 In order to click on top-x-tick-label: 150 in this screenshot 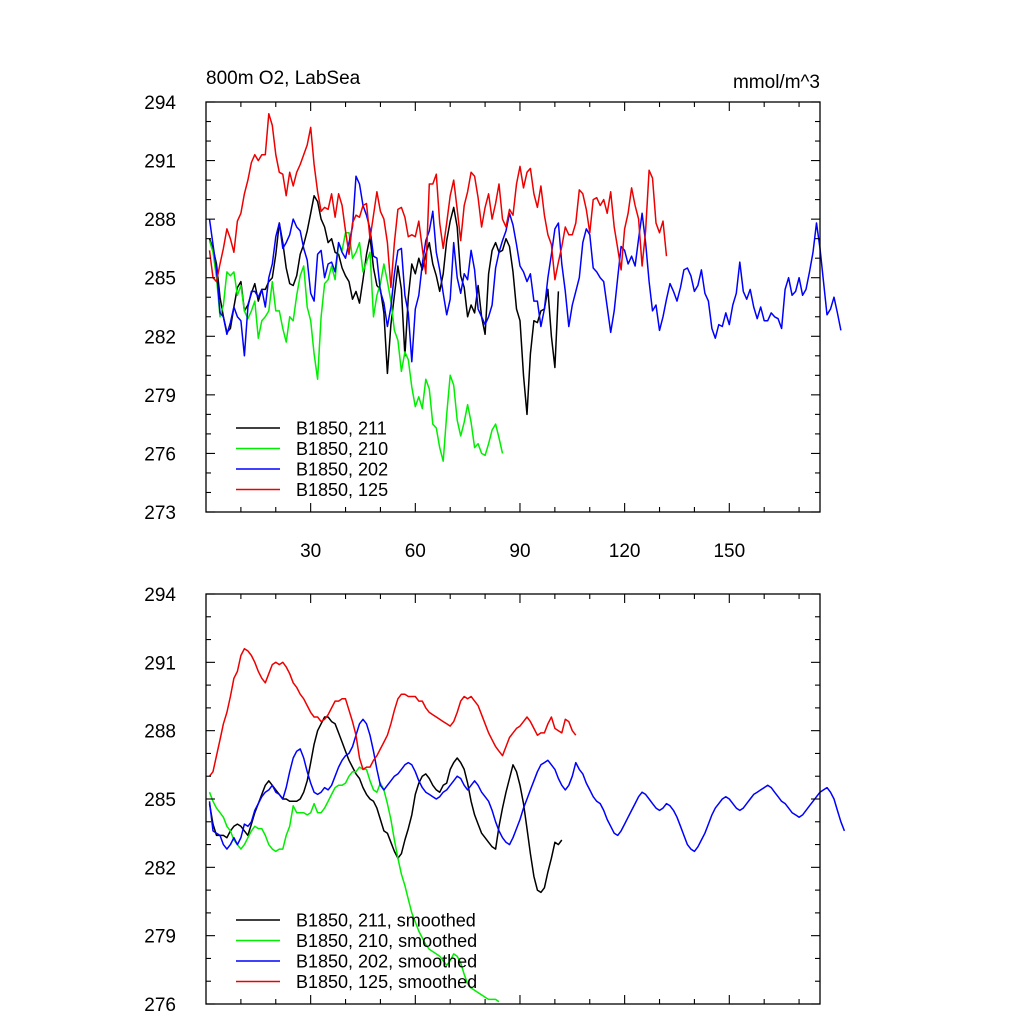, I will do `click(729, 551)`.